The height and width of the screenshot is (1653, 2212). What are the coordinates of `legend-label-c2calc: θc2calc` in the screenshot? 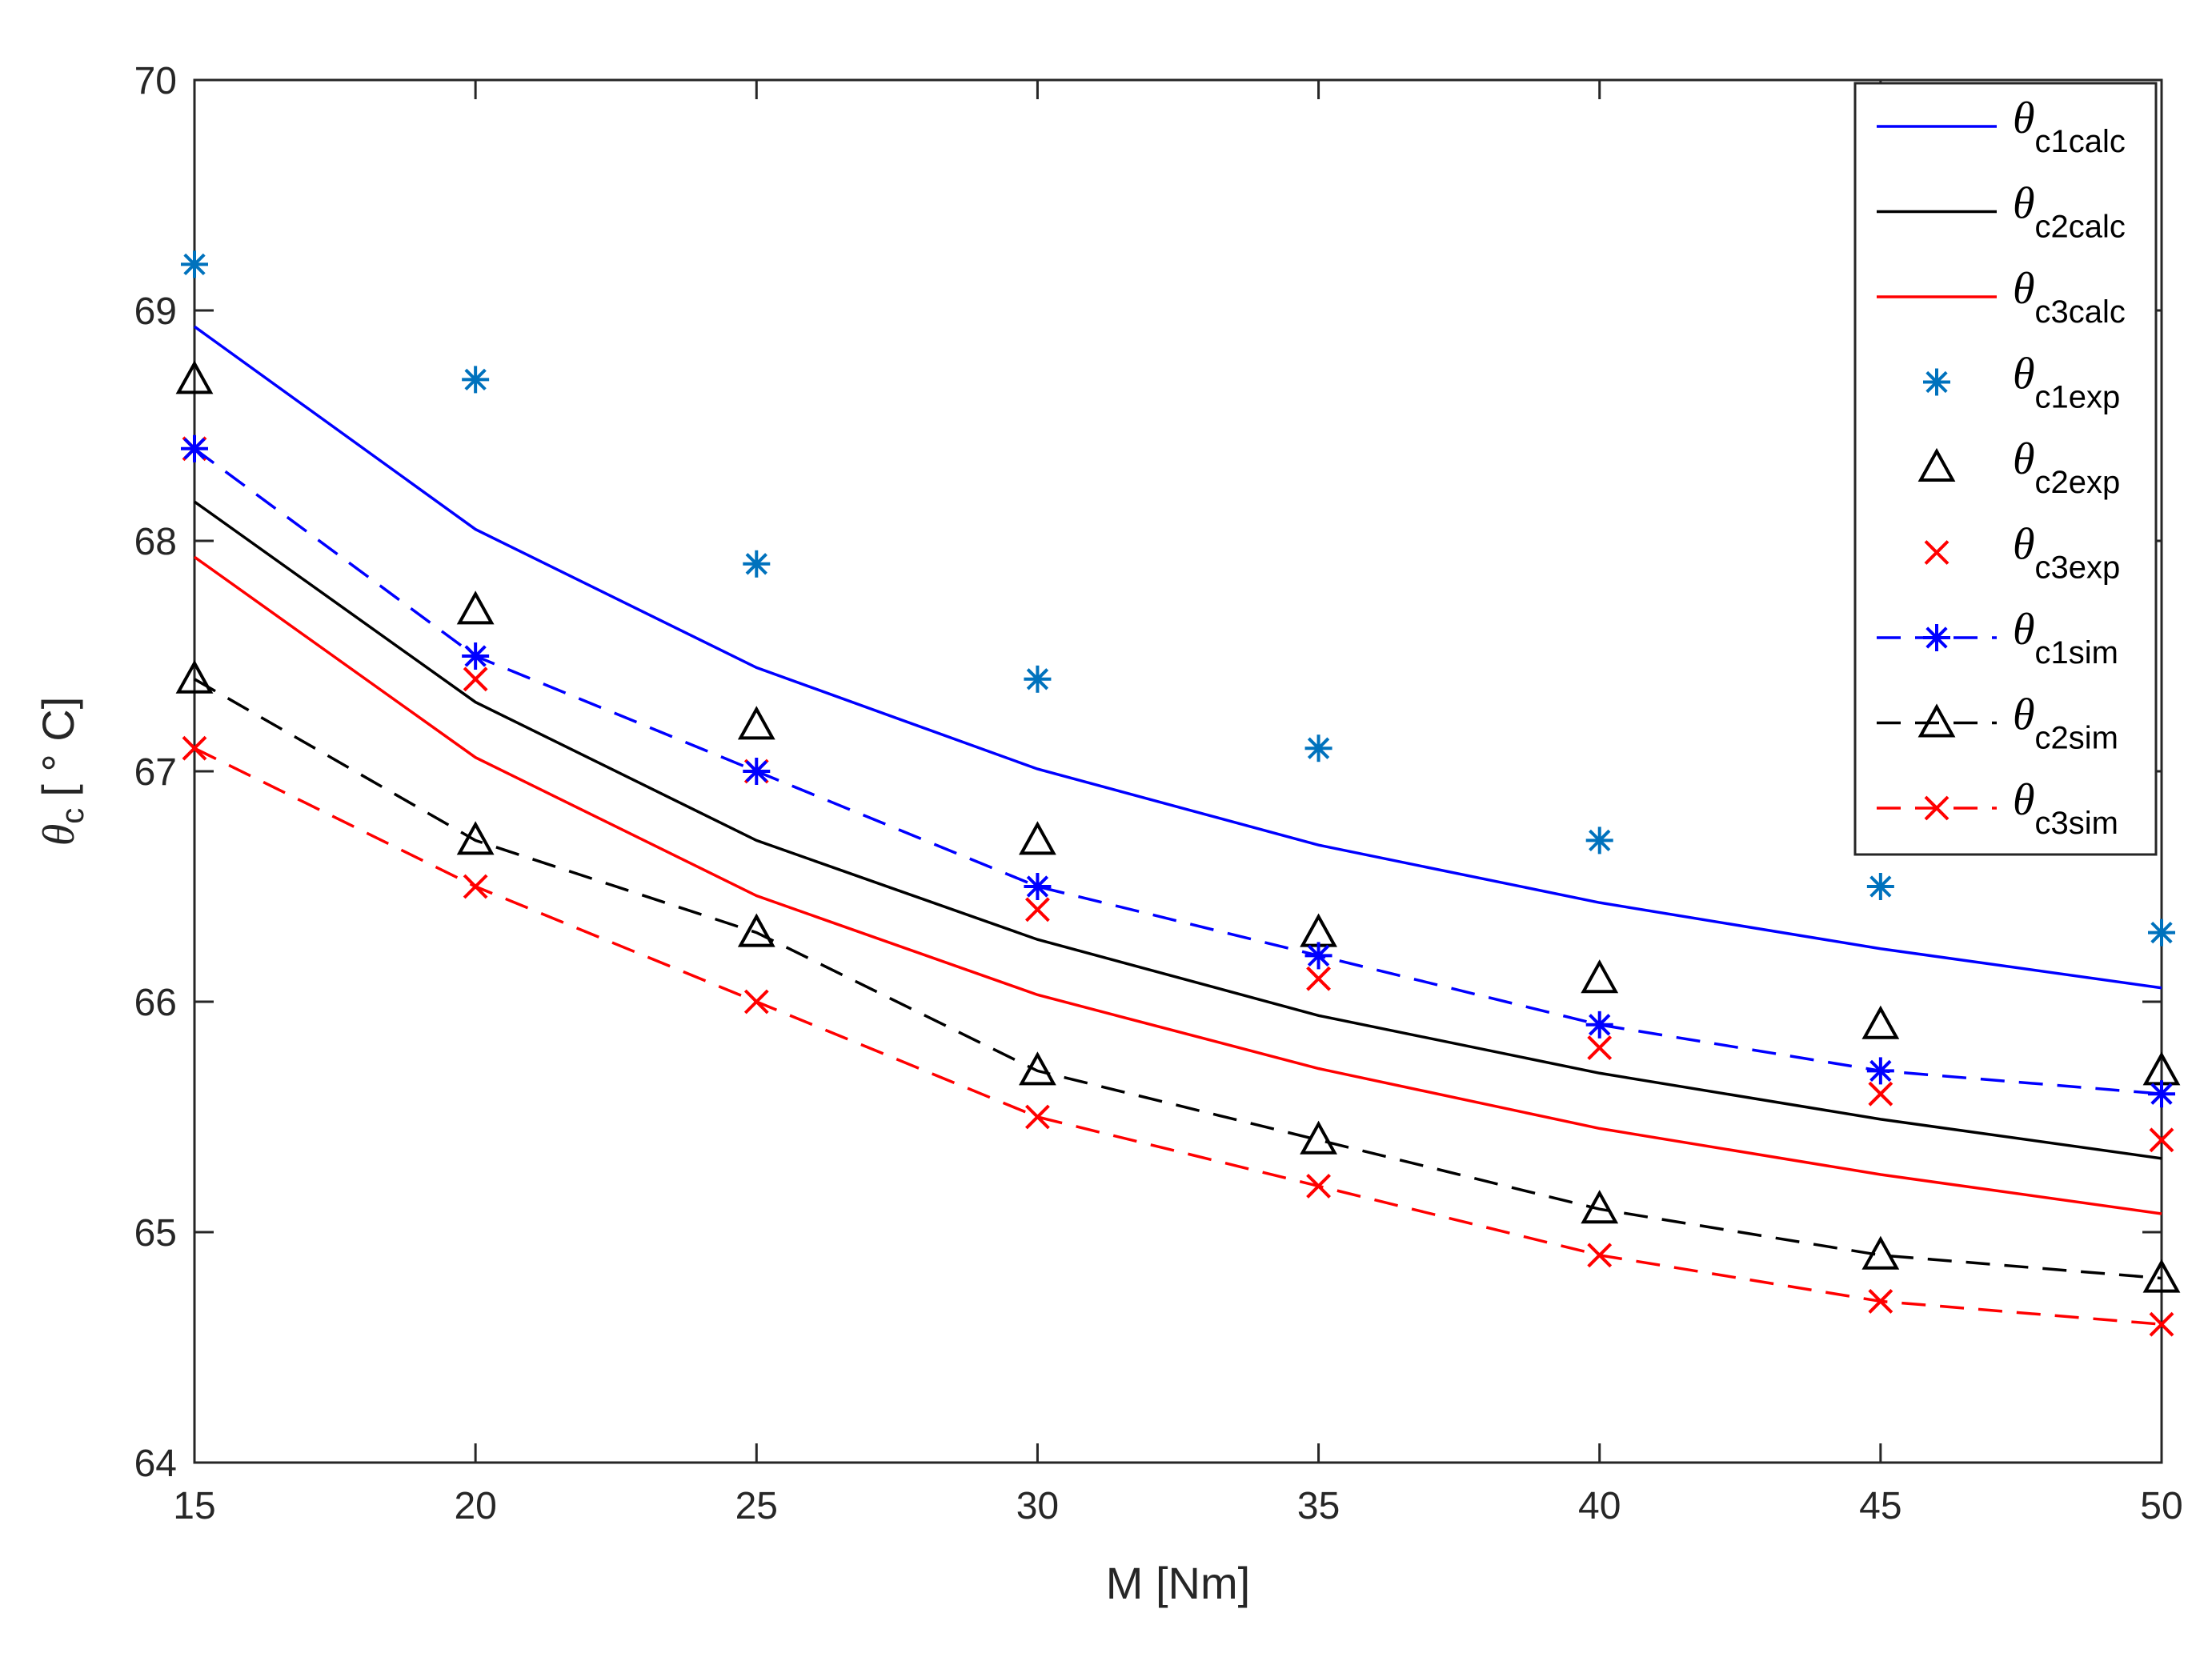 It's located at (2069, 212).